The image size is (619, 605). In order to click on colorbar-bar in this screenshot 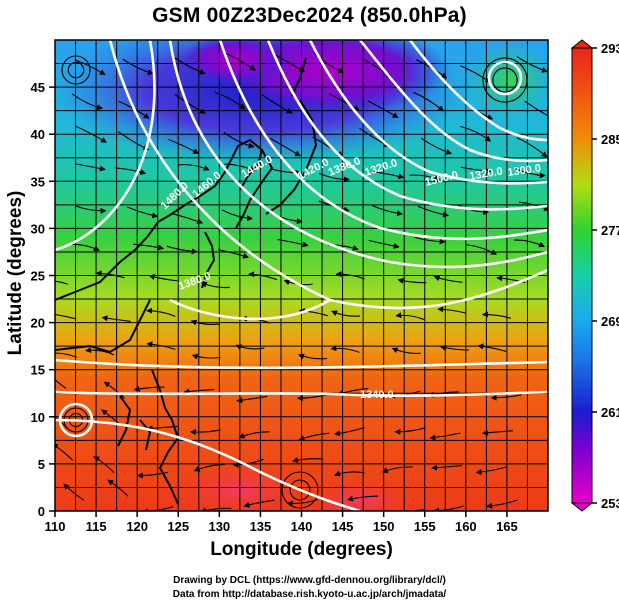, I will do `click(582, 275)`.